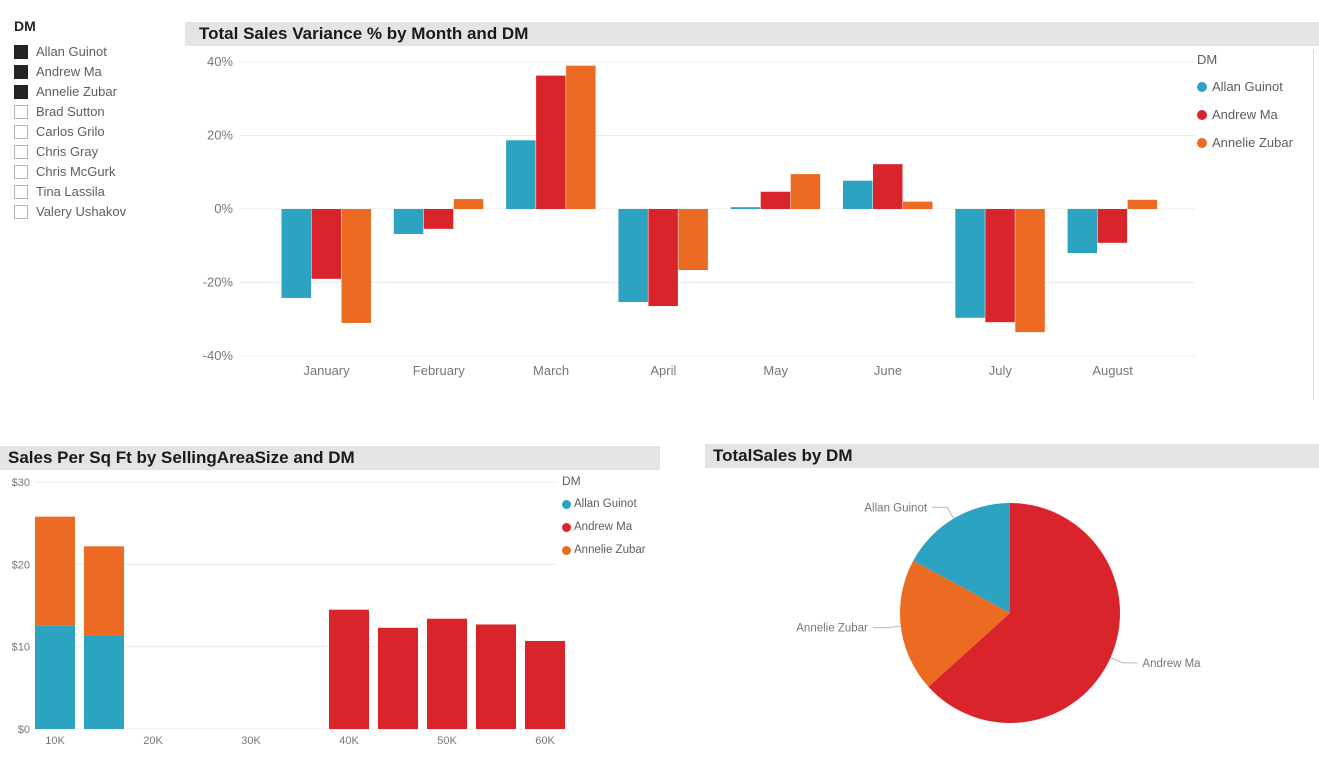 The width and height of the screenshot is (1319, 760). I want to click on x-axis-tick-label: 60K, so click(545, 741).